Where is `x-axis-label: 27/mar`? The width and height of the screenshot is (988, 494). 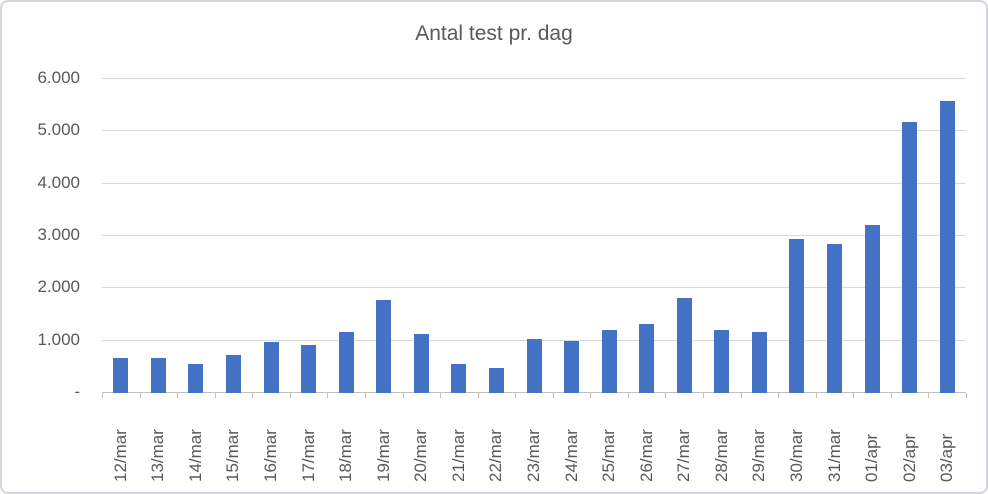
x-axis-label: 27/mar is located at coordinates (684, 455).